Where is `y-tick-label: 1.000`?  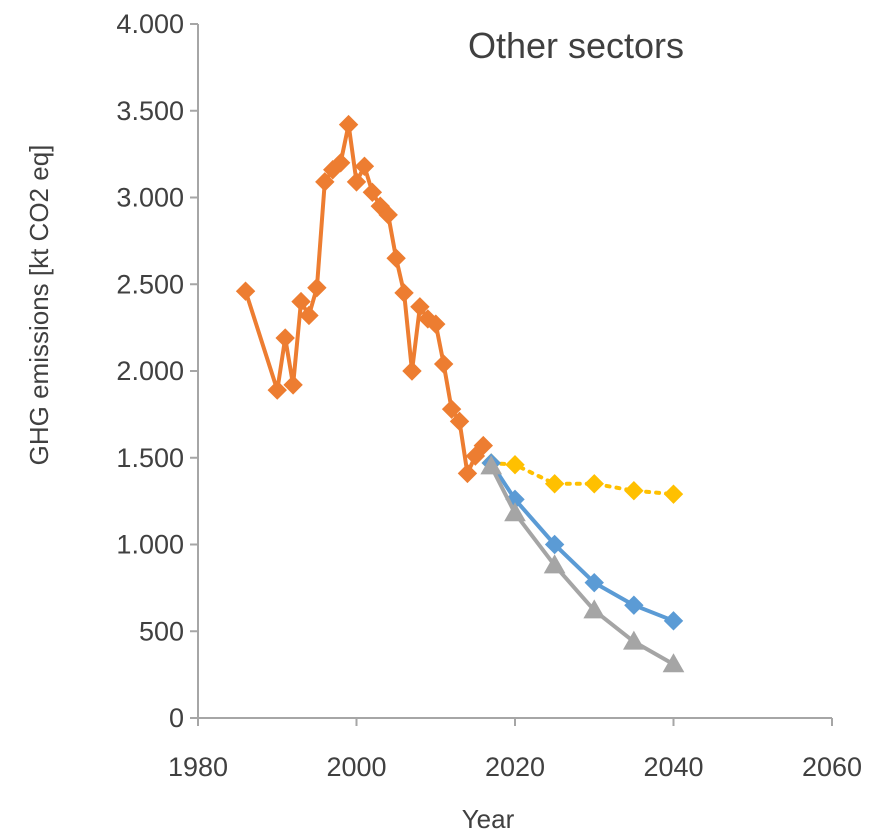
y-tick-label: 1.000 is located at coordinates (150, 545).